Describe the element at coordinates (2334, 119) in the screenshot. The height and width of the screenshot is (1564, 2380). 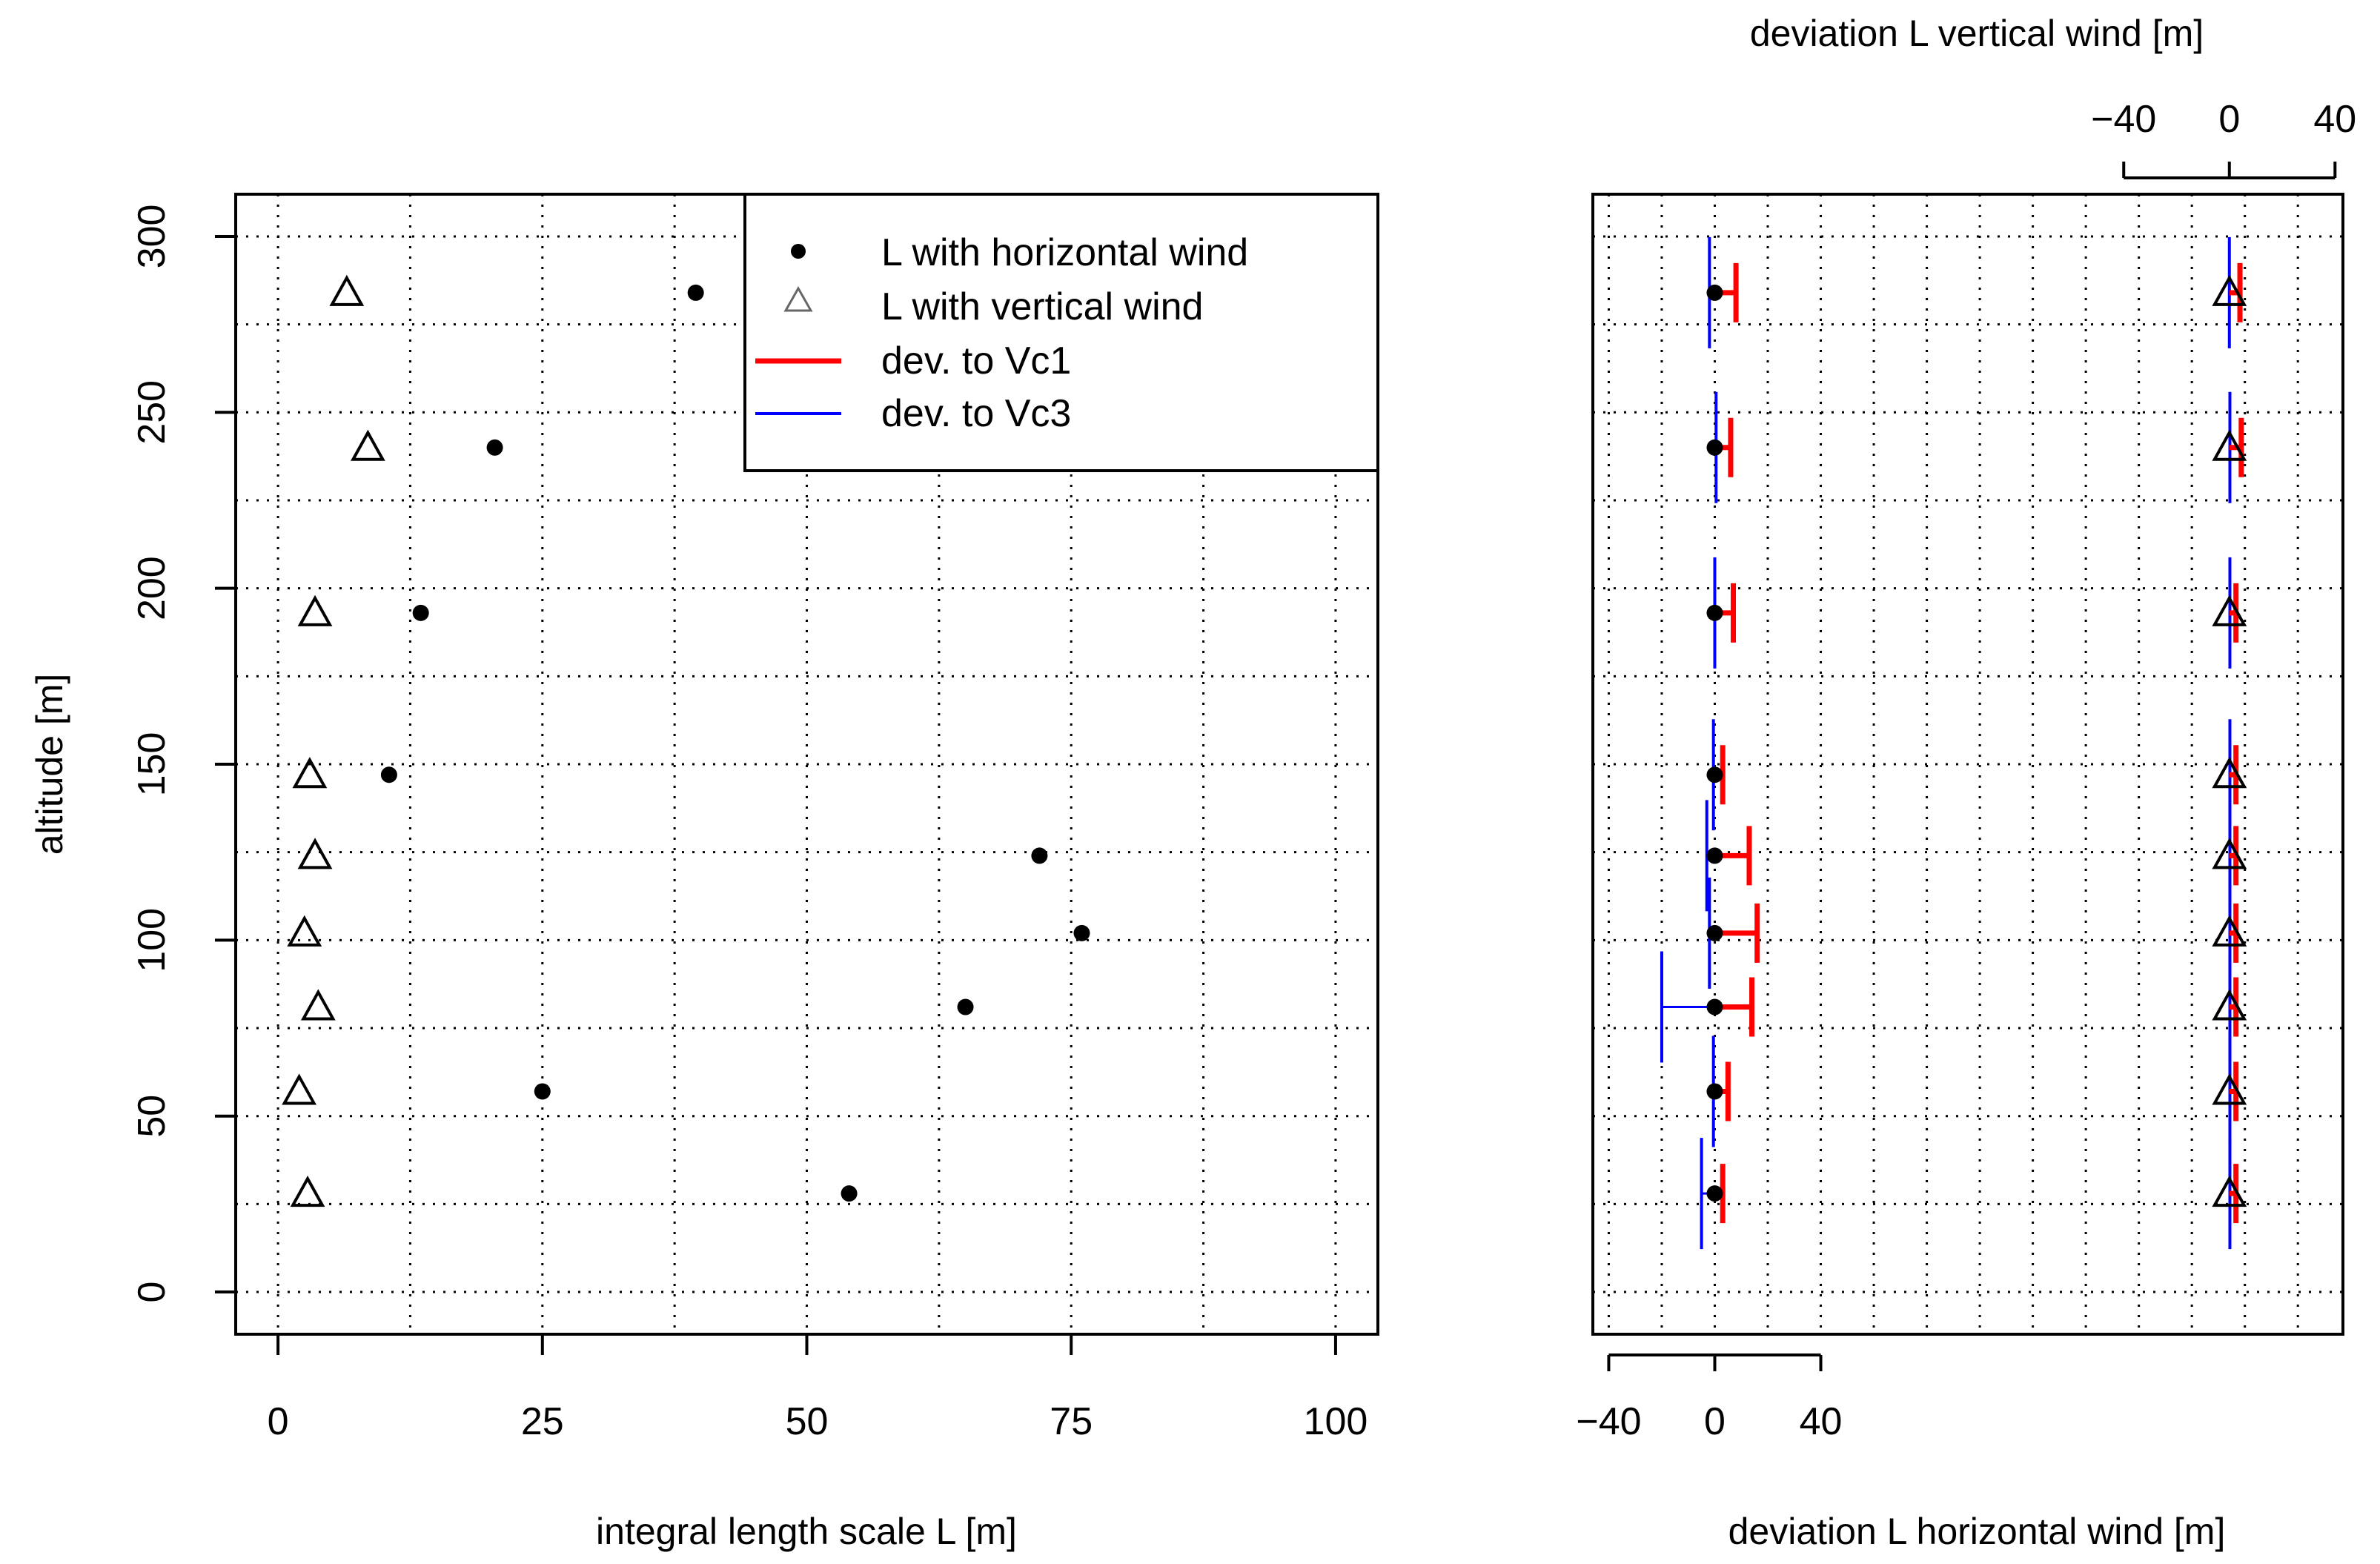
I see `x-tick-label-right-top: 40` at that location.